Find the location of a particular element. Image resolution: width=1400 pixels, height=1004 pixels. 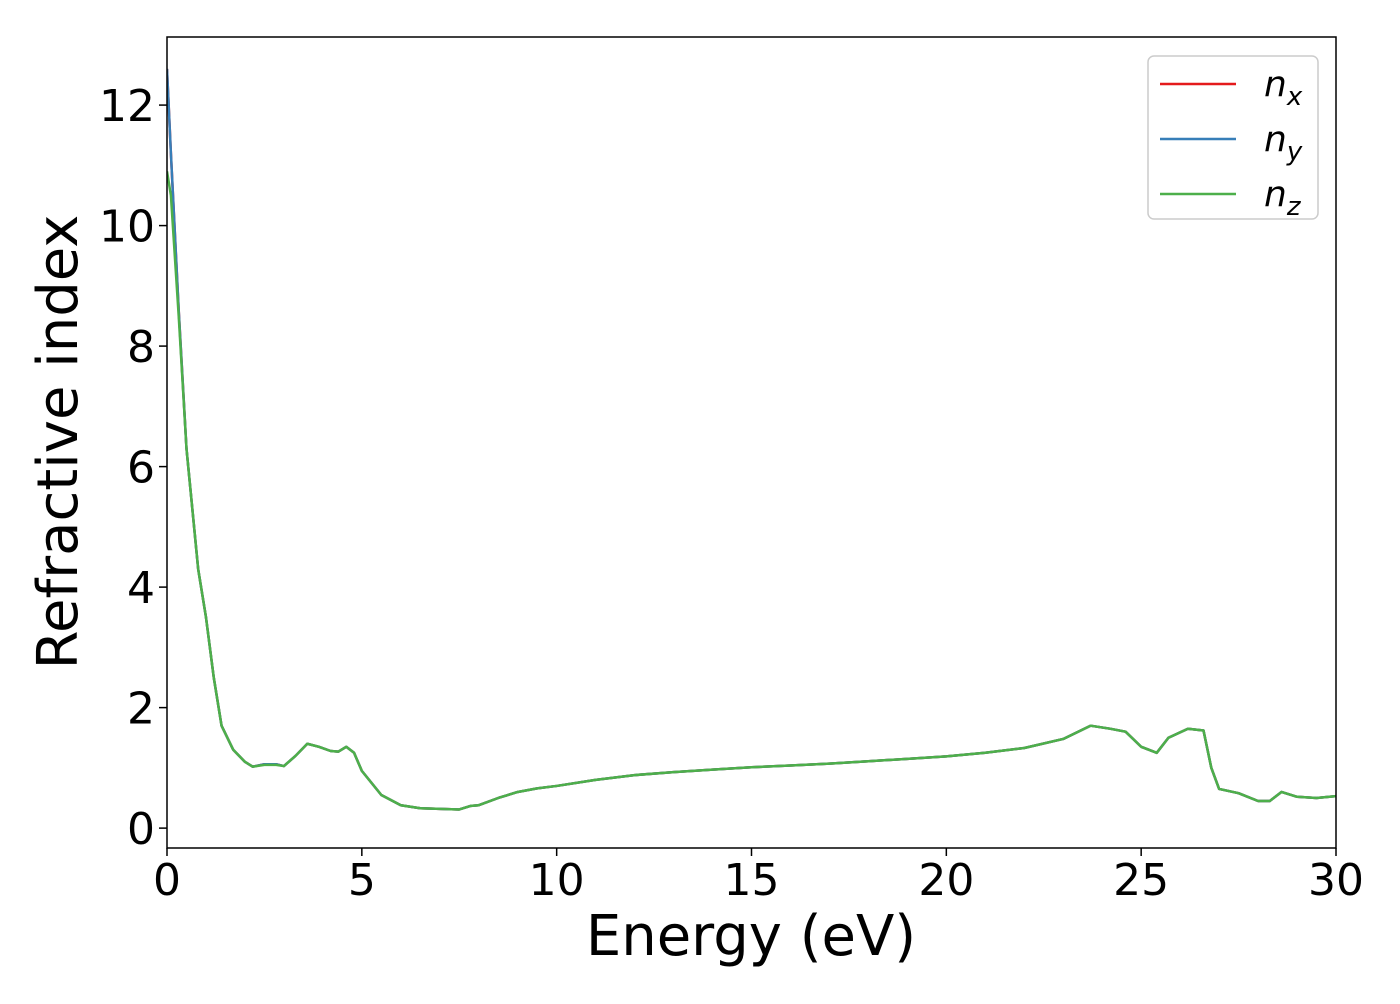

legend-box is located at coordinates (1233, 137).